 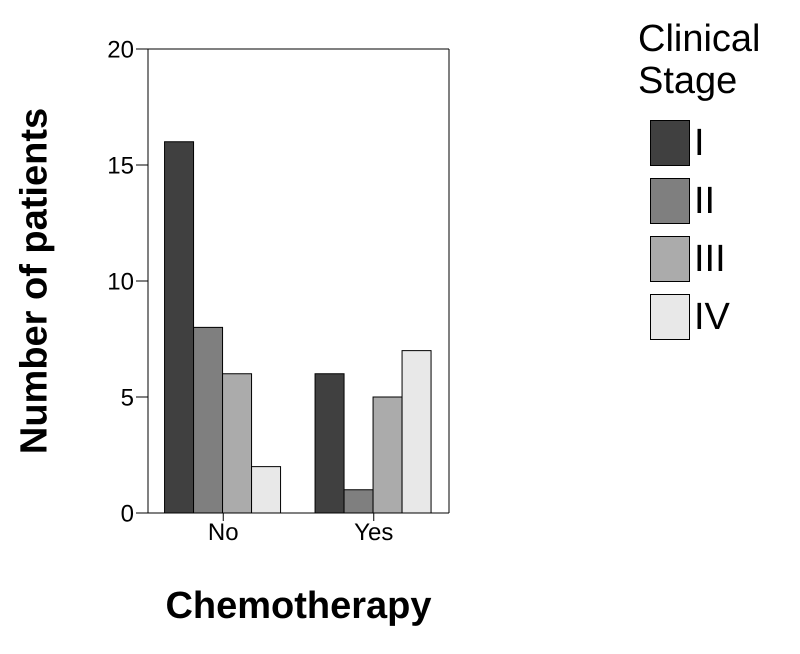 What do you see at coordinates (705, 201) in the screenshot?
I see `legend-label: II` at bounding box center [705, 201].